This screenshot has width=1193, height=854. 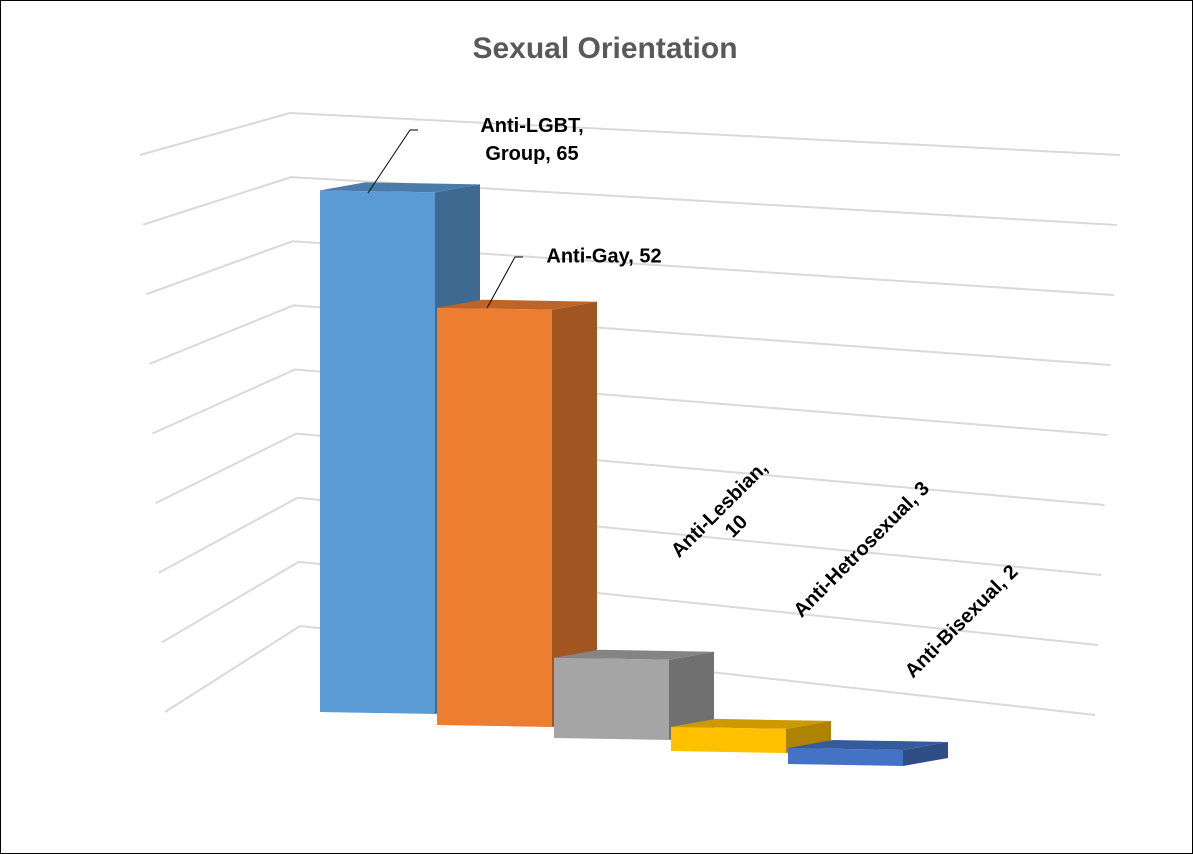 What do you see at coordinates (532, 140) in the screenshot?
I see `data-label: Anti-LGBT, Group, 65` at bounding box center [532, 140].